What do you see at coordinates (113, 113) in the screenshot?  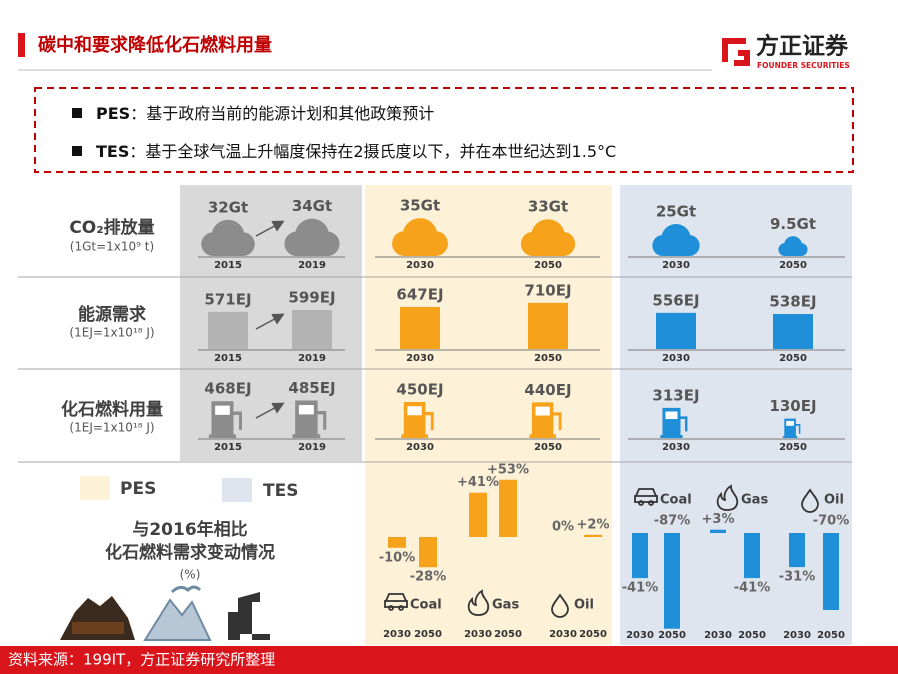 I see `note-term: PES` at bounding box center [113, 113].